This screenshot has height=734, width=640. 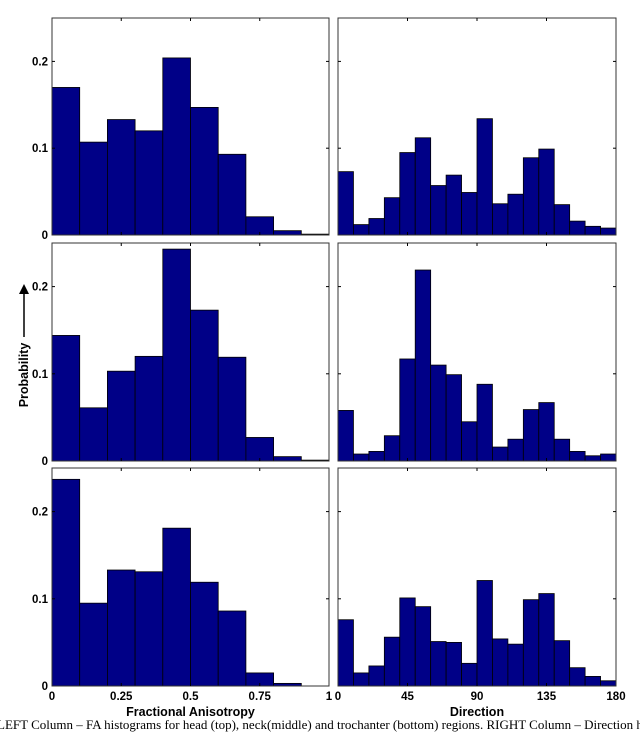 I want to click on x-tick-label: 90, so click(x=477, y=697).